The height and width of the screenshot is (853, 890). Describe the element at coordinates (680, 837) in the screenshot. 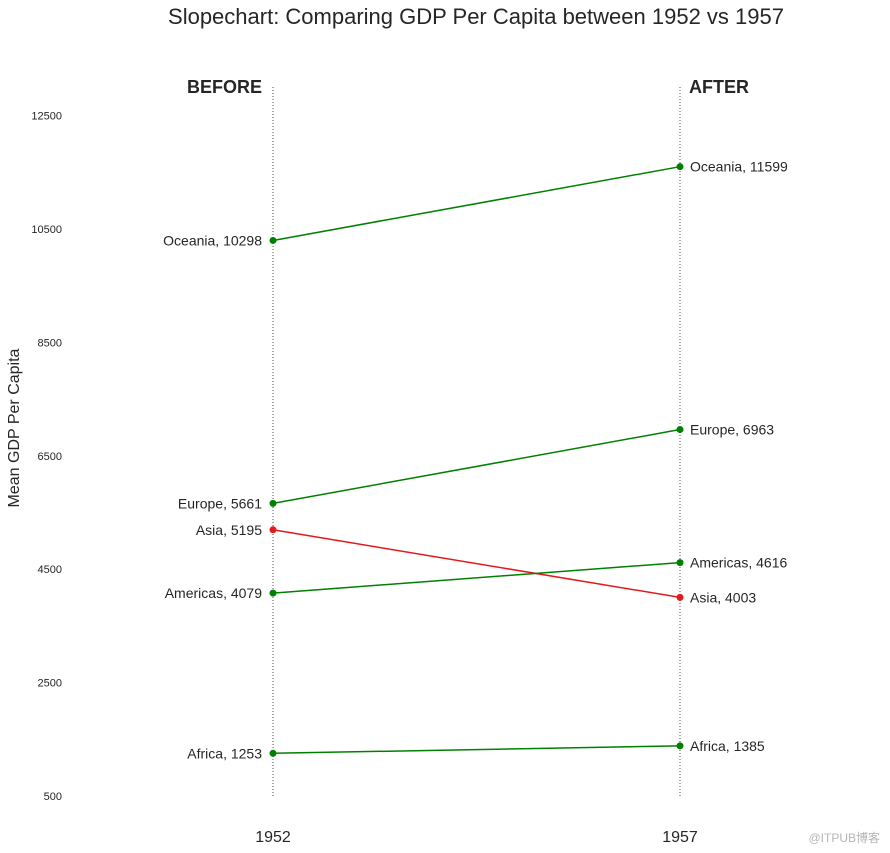

I see `x-tick-label-1957: 1957` at that location.